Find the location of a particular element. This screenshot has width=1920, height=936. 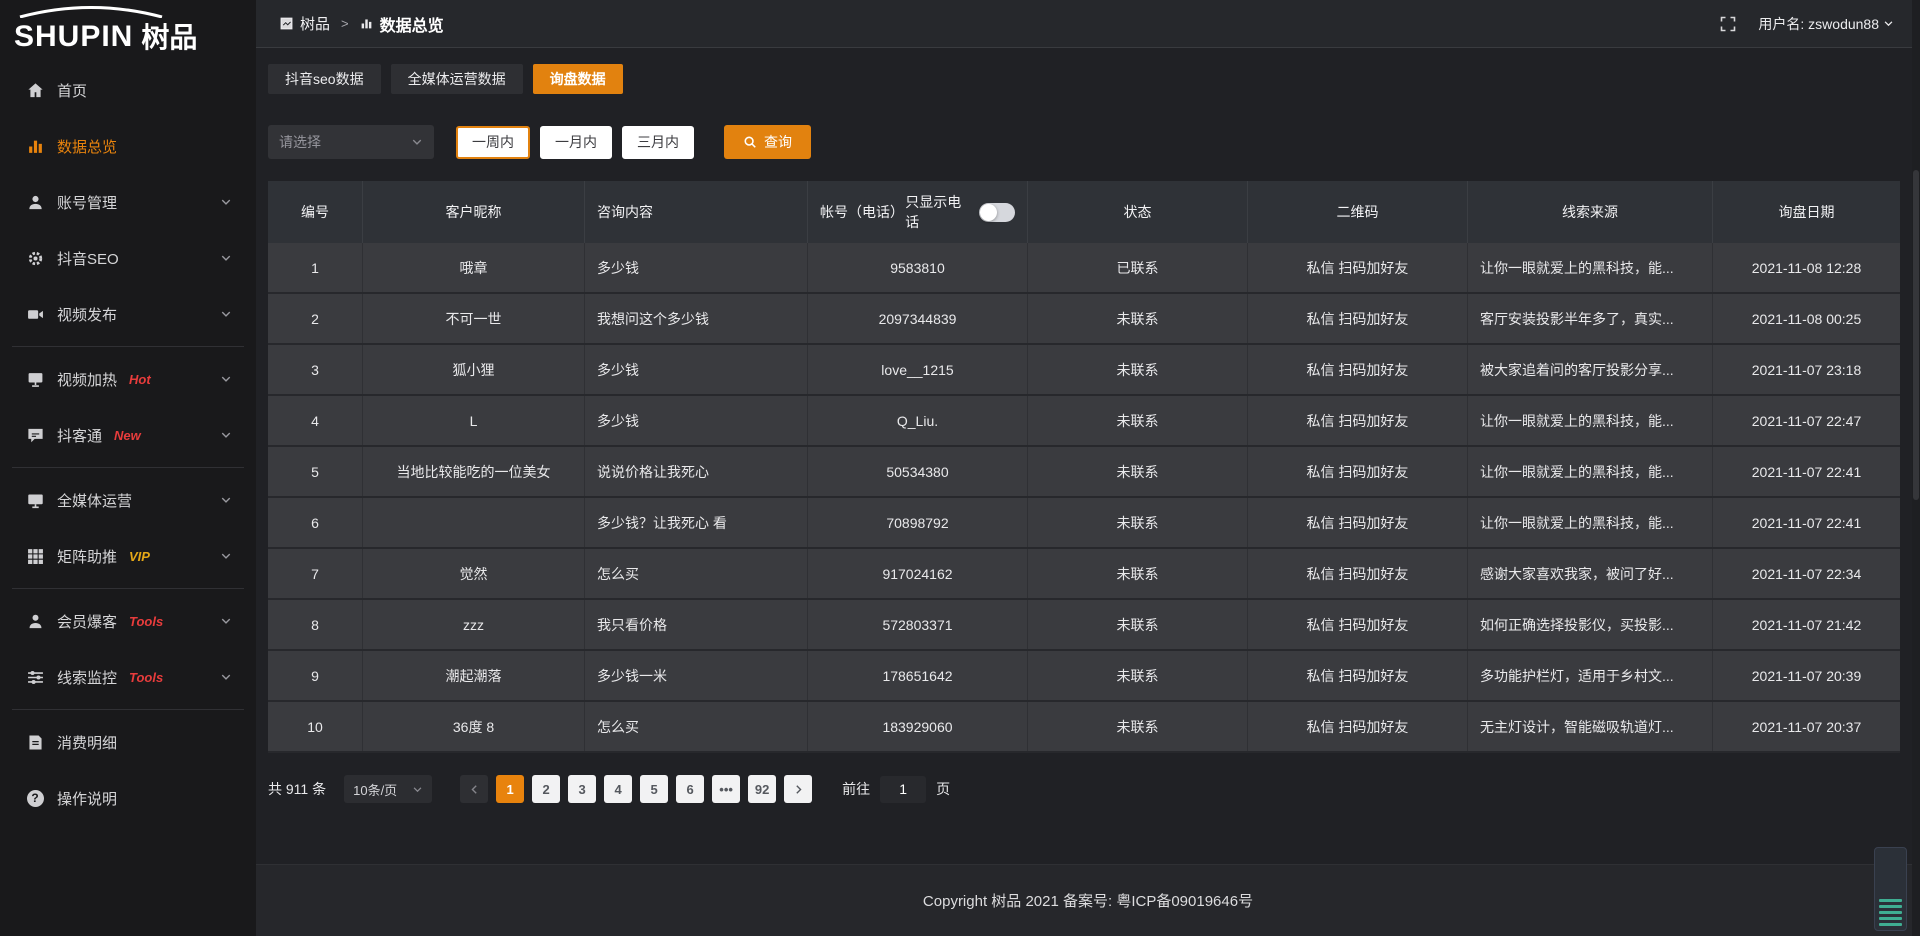

cell-account: 2097344839 is located at coordinates (918, 318).